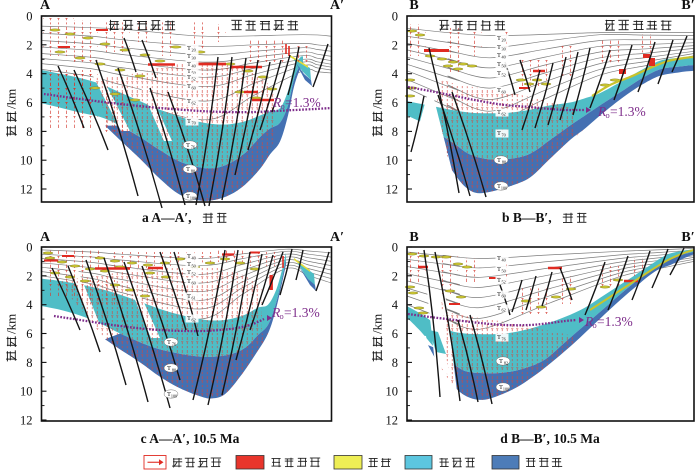  What do you see at coordinates (550, 438) in the screenshot?
I see `svg-text: d B—B′, 10.5 Ma` at bounding box center [550, 438].